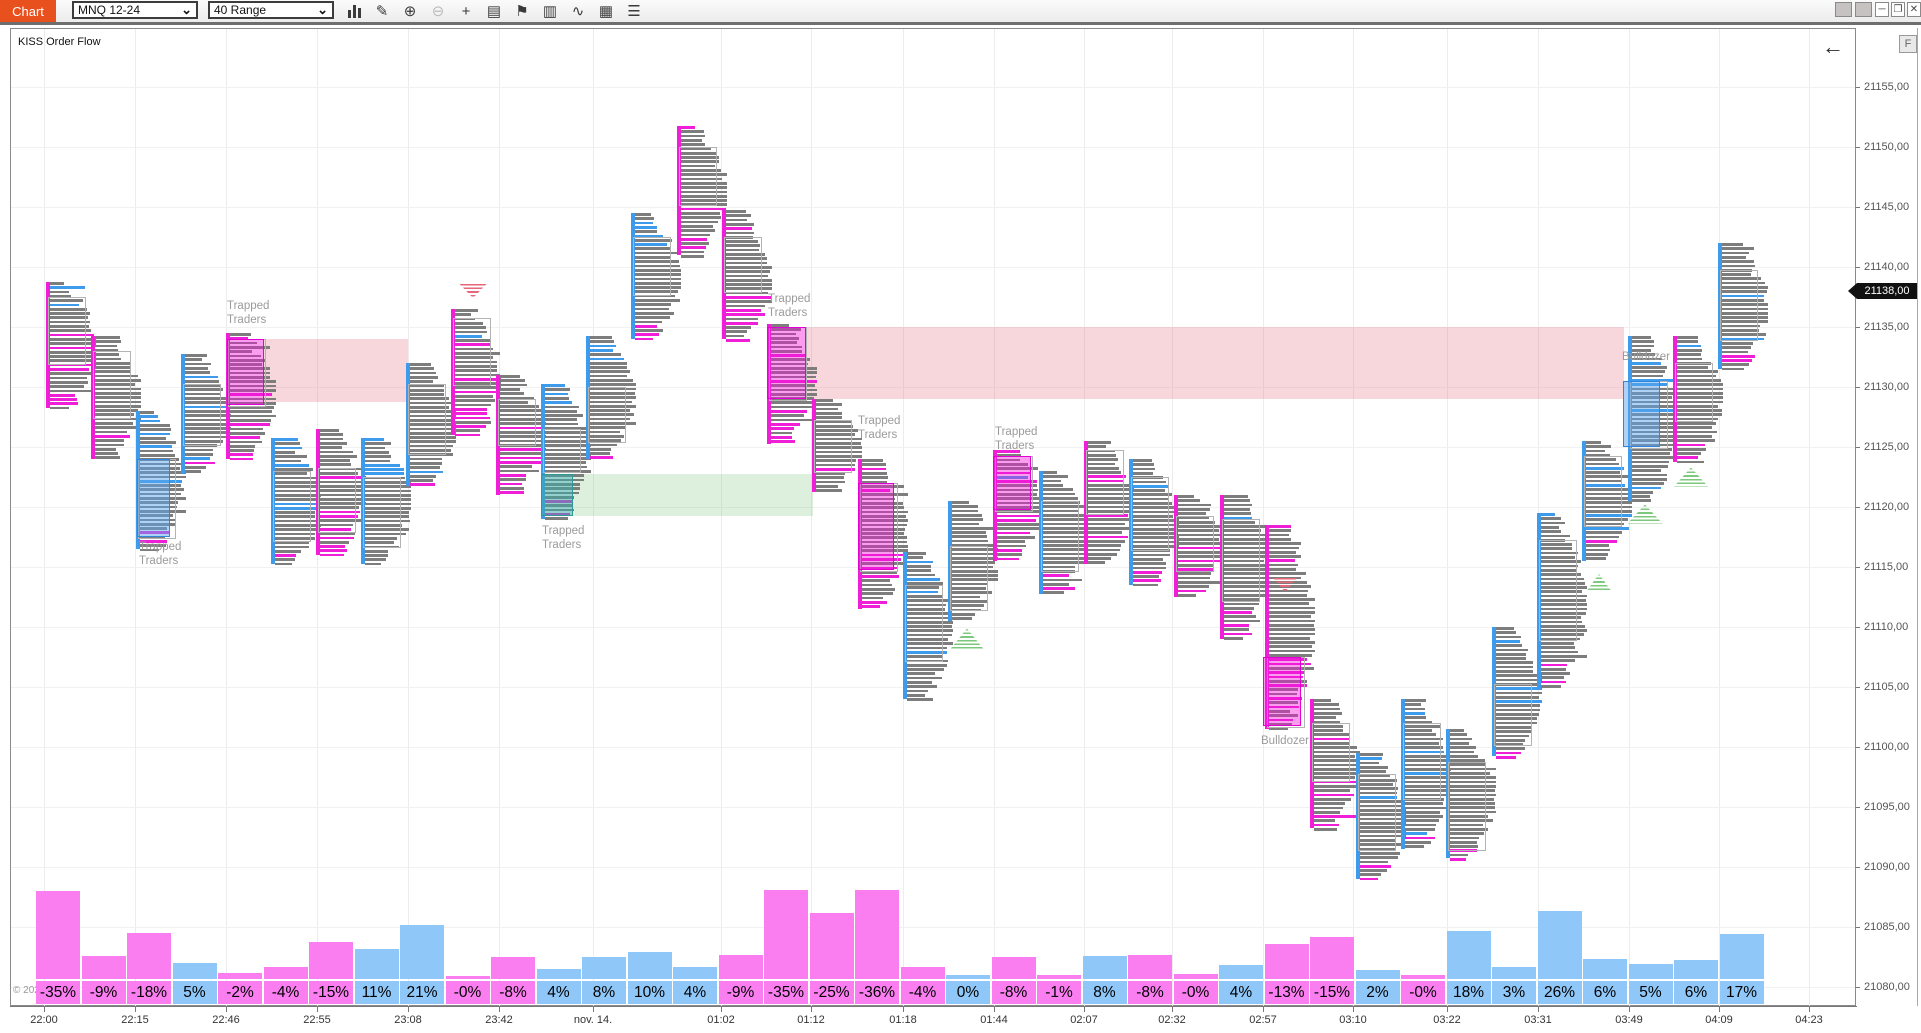  What do you see at coordinates (271, 10) in the screenshot?
I see `period-dropdown: 40 Range ⌄` at bounding box center [271, 10].